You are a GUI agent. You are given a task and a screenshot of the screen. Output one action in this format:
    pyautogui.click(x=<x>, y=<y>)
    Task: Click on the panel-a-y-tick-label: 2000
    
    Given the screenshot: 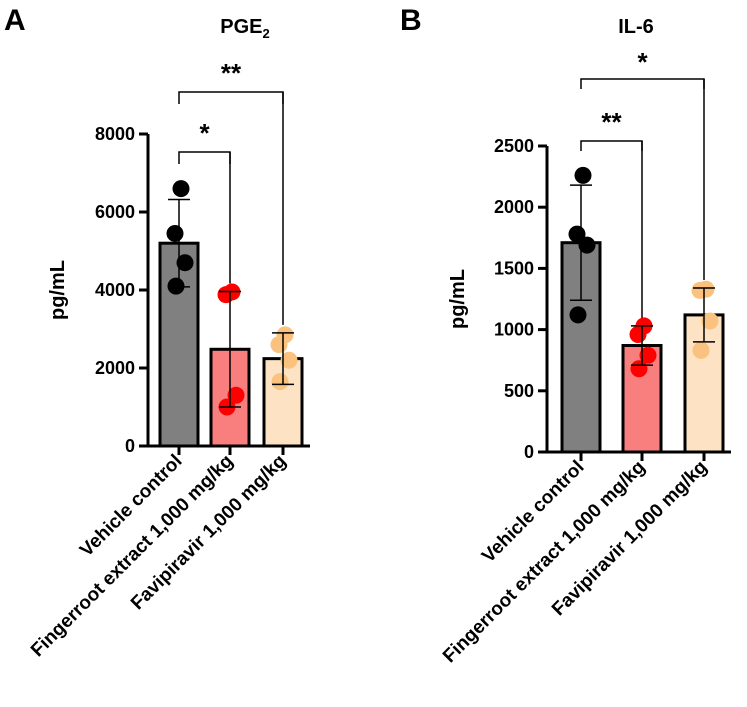 What is the action you would take?
    pyautogui.click(x=115, y=368)
    